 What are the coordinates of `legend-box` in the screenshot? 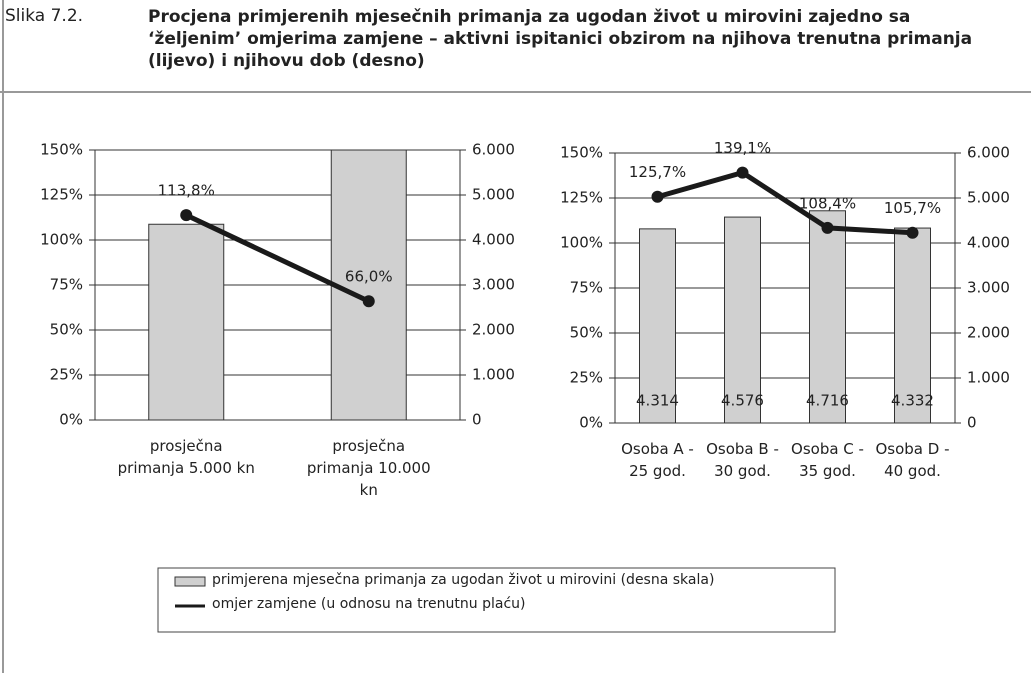 It's located at (496, 600).